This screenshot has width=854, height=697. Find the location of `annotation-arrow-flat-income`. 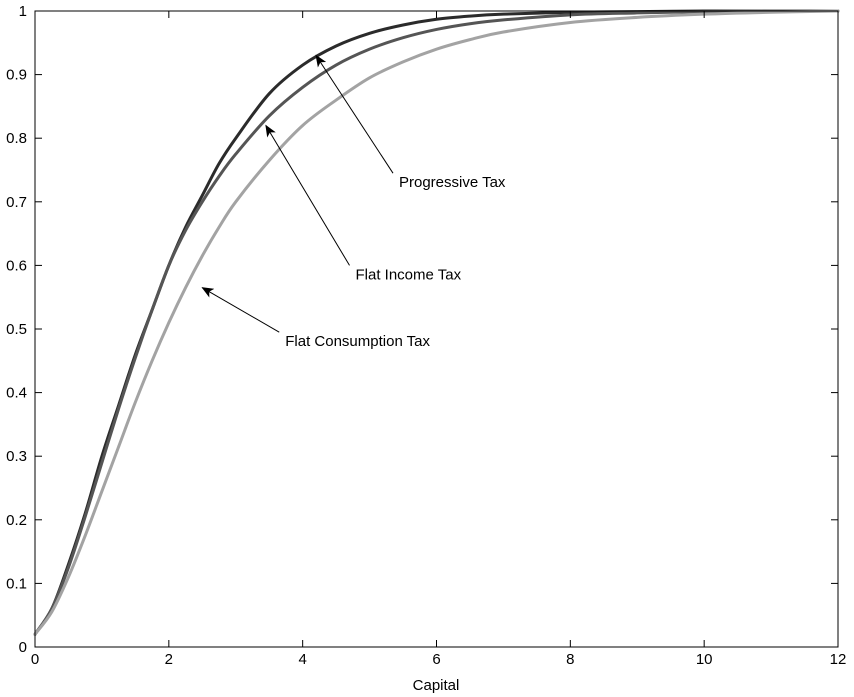

annotation-arrow-flat-income is located at coordinates (307, 195).